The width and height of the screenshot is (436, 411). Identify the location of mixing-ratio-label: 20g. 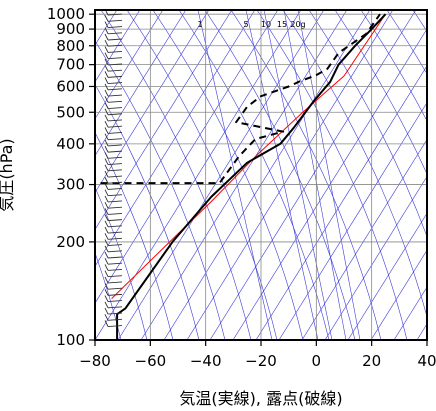
(297, 24).